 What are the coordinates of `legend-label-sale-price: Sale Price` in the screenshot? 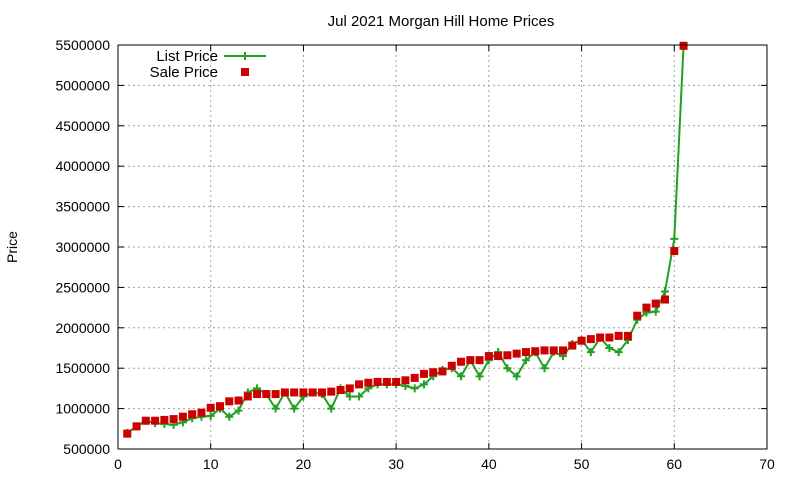 It's located at (184, 72).